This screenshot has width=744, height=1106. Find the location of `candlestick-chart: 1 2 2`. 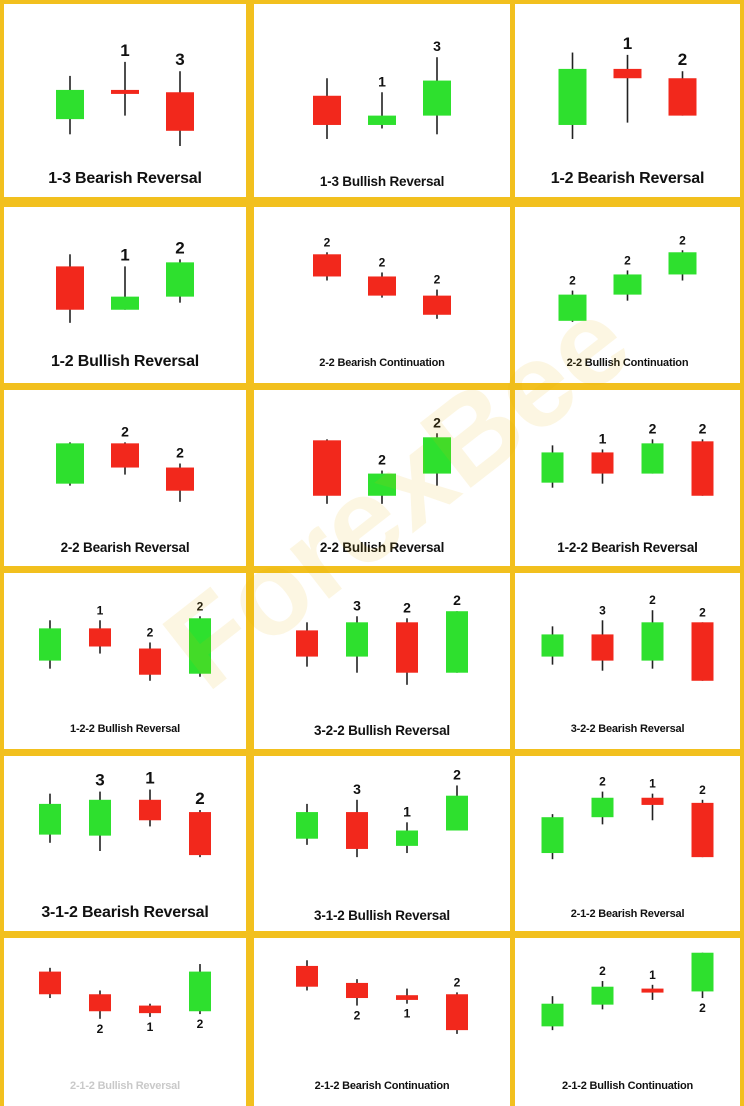

candlestick-chart: 1 2 2 is located at coordinates (125, 640).